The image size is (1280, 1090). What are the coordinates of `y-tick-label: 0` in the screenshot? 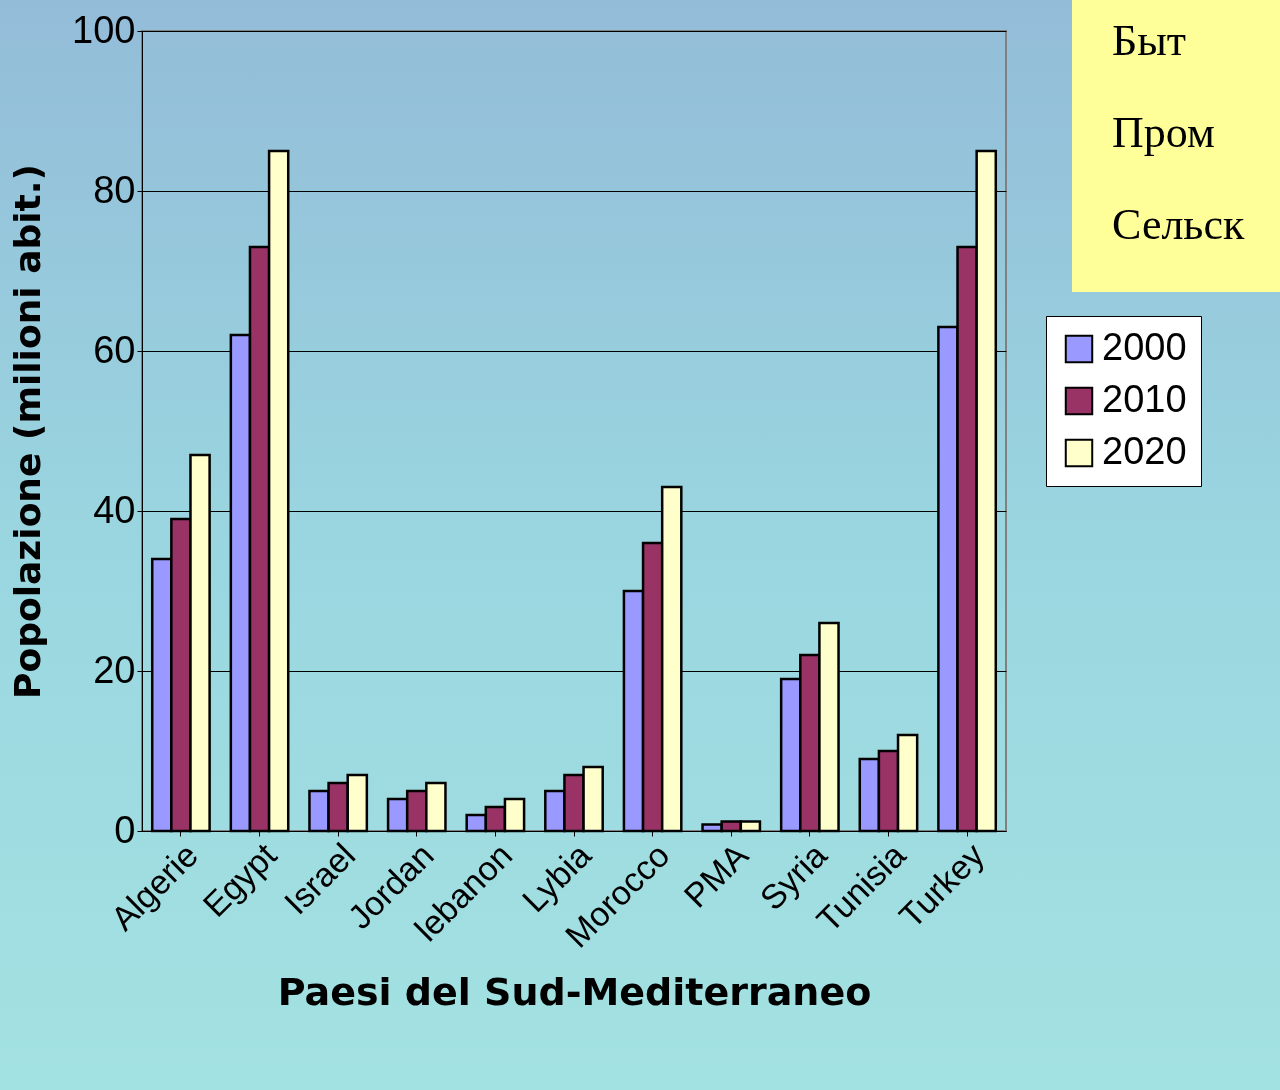 It's located at (125, 829).